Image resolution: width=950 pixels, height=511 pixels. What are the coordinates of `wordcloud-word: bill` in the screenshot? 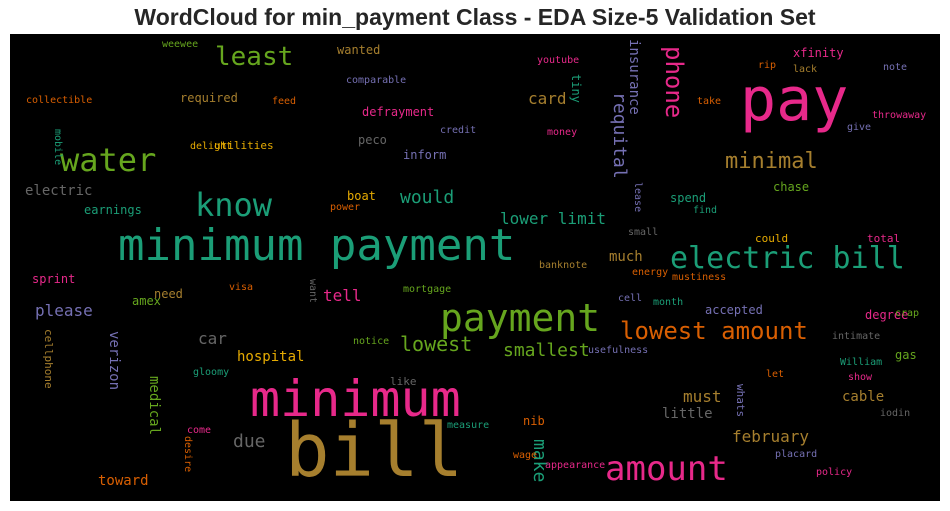 It's located at (374, 451).